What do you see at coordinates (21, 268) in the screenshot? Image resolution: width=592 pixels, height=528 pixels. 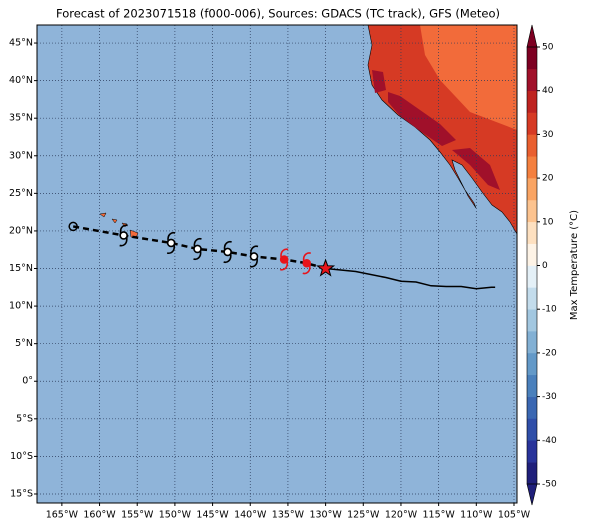 I see `y-tick-label: 15°N` at bounding box center [21, 268].